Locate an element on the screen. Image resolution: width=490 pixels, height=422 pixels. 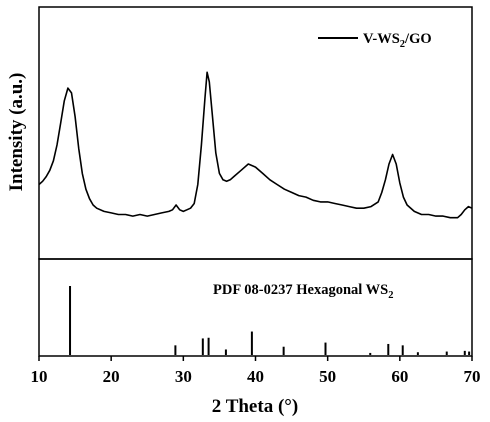
x-tick-label: 70 is located at coordinates (472, 376).